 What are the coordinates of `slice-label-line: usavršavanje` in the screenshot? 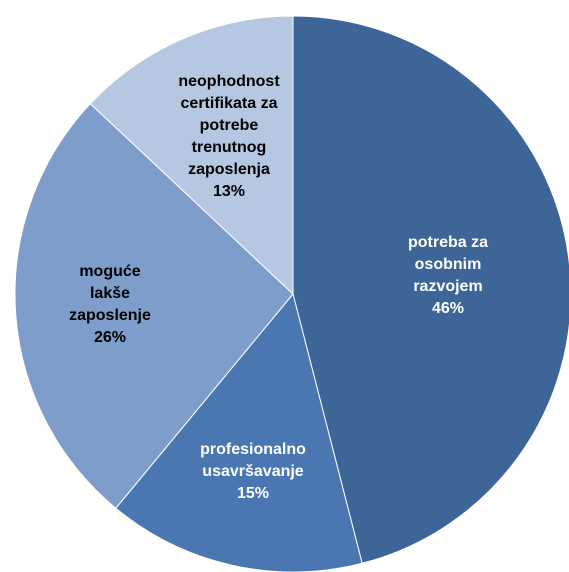 It's located at (253, 471).